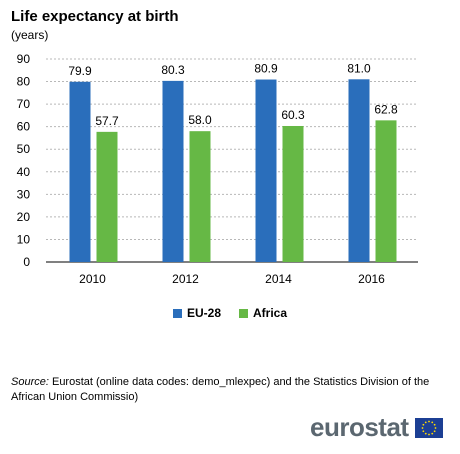 This screenshot has width=460, height=454. Describe the element at coordinates (24, 149) in the screenshot. I see `y-tick-label: 50` at that location.